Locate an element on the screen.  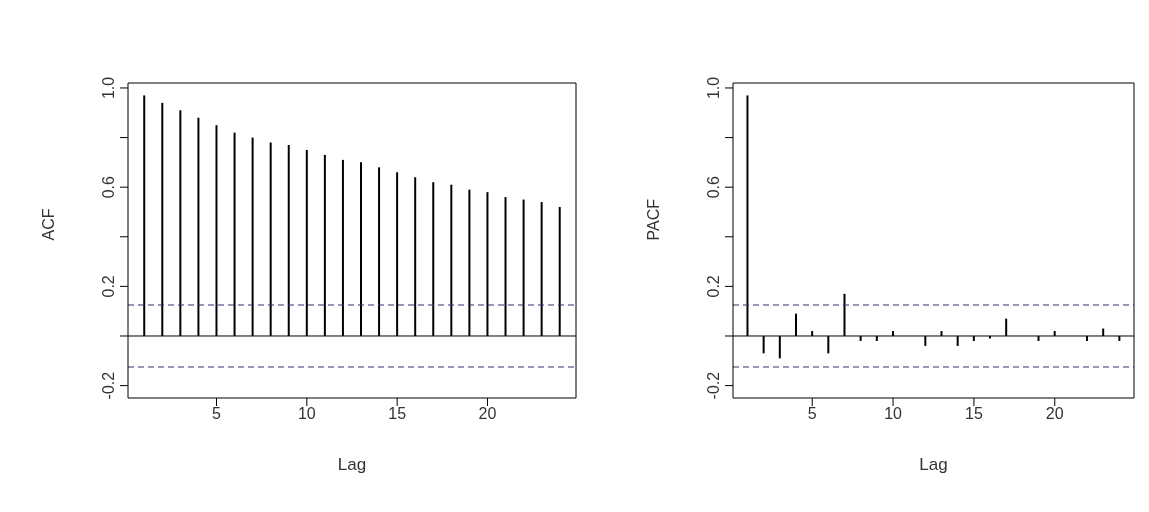
y-axis-title: PACF is located at coordinates (653, 219).